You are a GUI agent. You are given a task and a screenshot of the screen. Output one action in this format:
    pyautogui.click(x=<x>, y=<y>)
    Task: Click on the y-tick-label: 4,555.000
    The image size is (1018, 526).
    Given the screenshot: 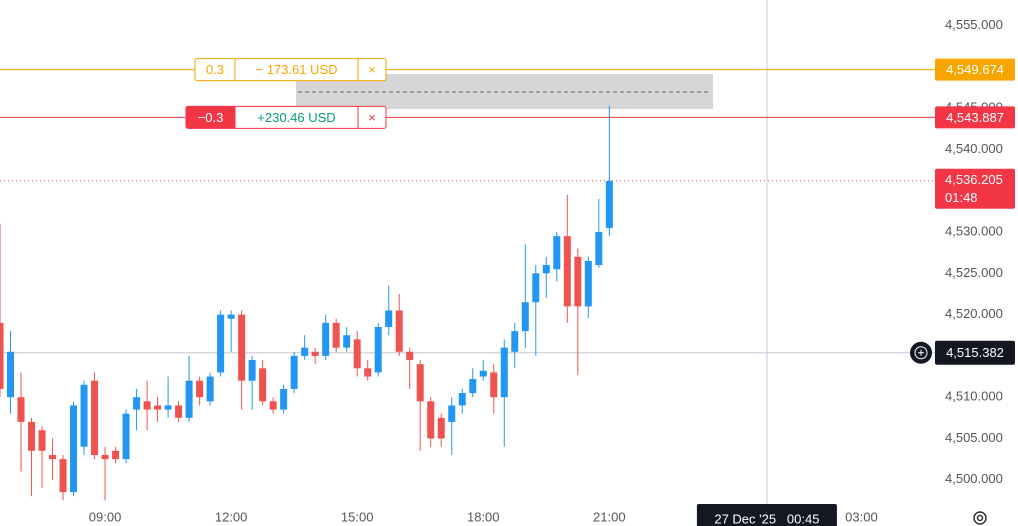 What is the action you would take?
    pyautogui.click(x=974, y=24)
    